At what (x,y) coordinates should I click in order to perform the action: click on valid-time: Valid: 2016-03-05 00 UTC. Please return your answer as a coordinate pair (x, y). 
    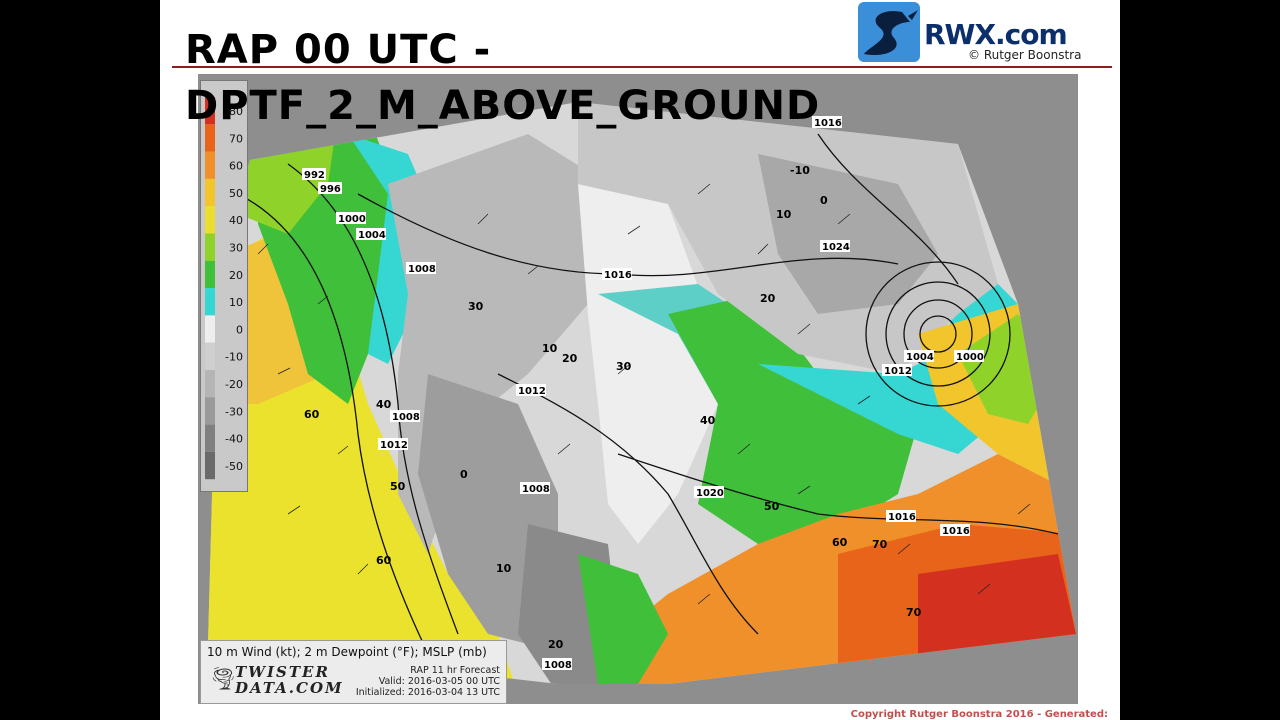
    Looking at the image, I should click on (439, 681).